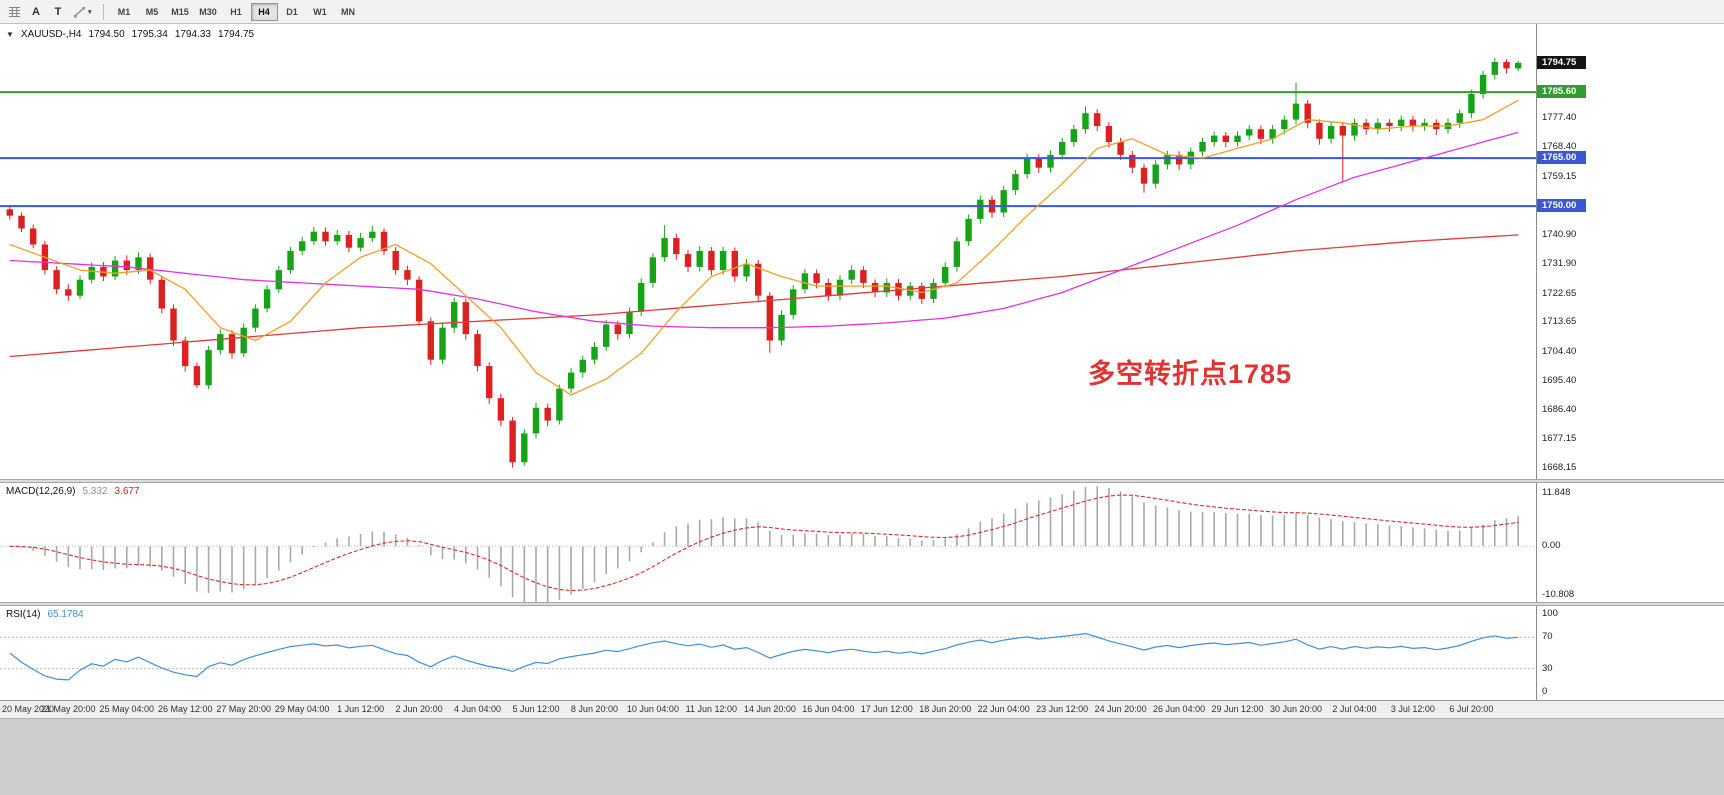  I want to click on bottom-empty-area, so click(862, 756).